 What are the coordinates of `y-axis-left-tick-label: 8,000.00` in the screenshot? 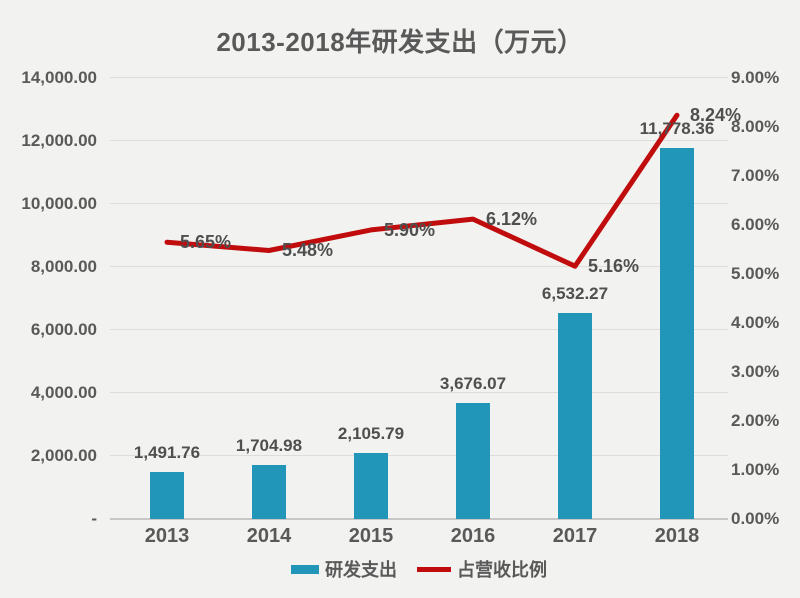 It's located at (63, 266).